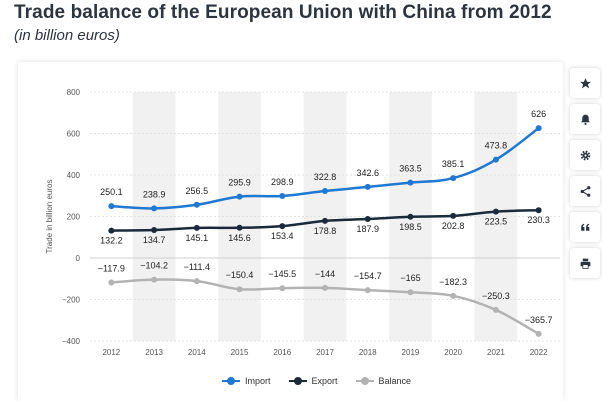  What do you see at coordinates (240, 275) in the screenshot?
I see `data-label-balance: −150.4` at bounding box center [240, 275].